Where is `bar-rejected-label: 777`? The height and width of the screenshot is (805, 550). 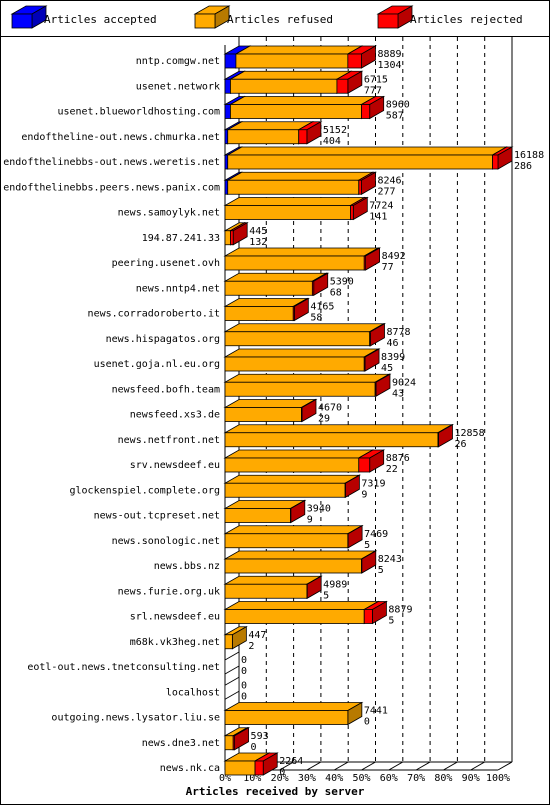
bar-rejected-label: 777 is located at coordinates (373, 90).